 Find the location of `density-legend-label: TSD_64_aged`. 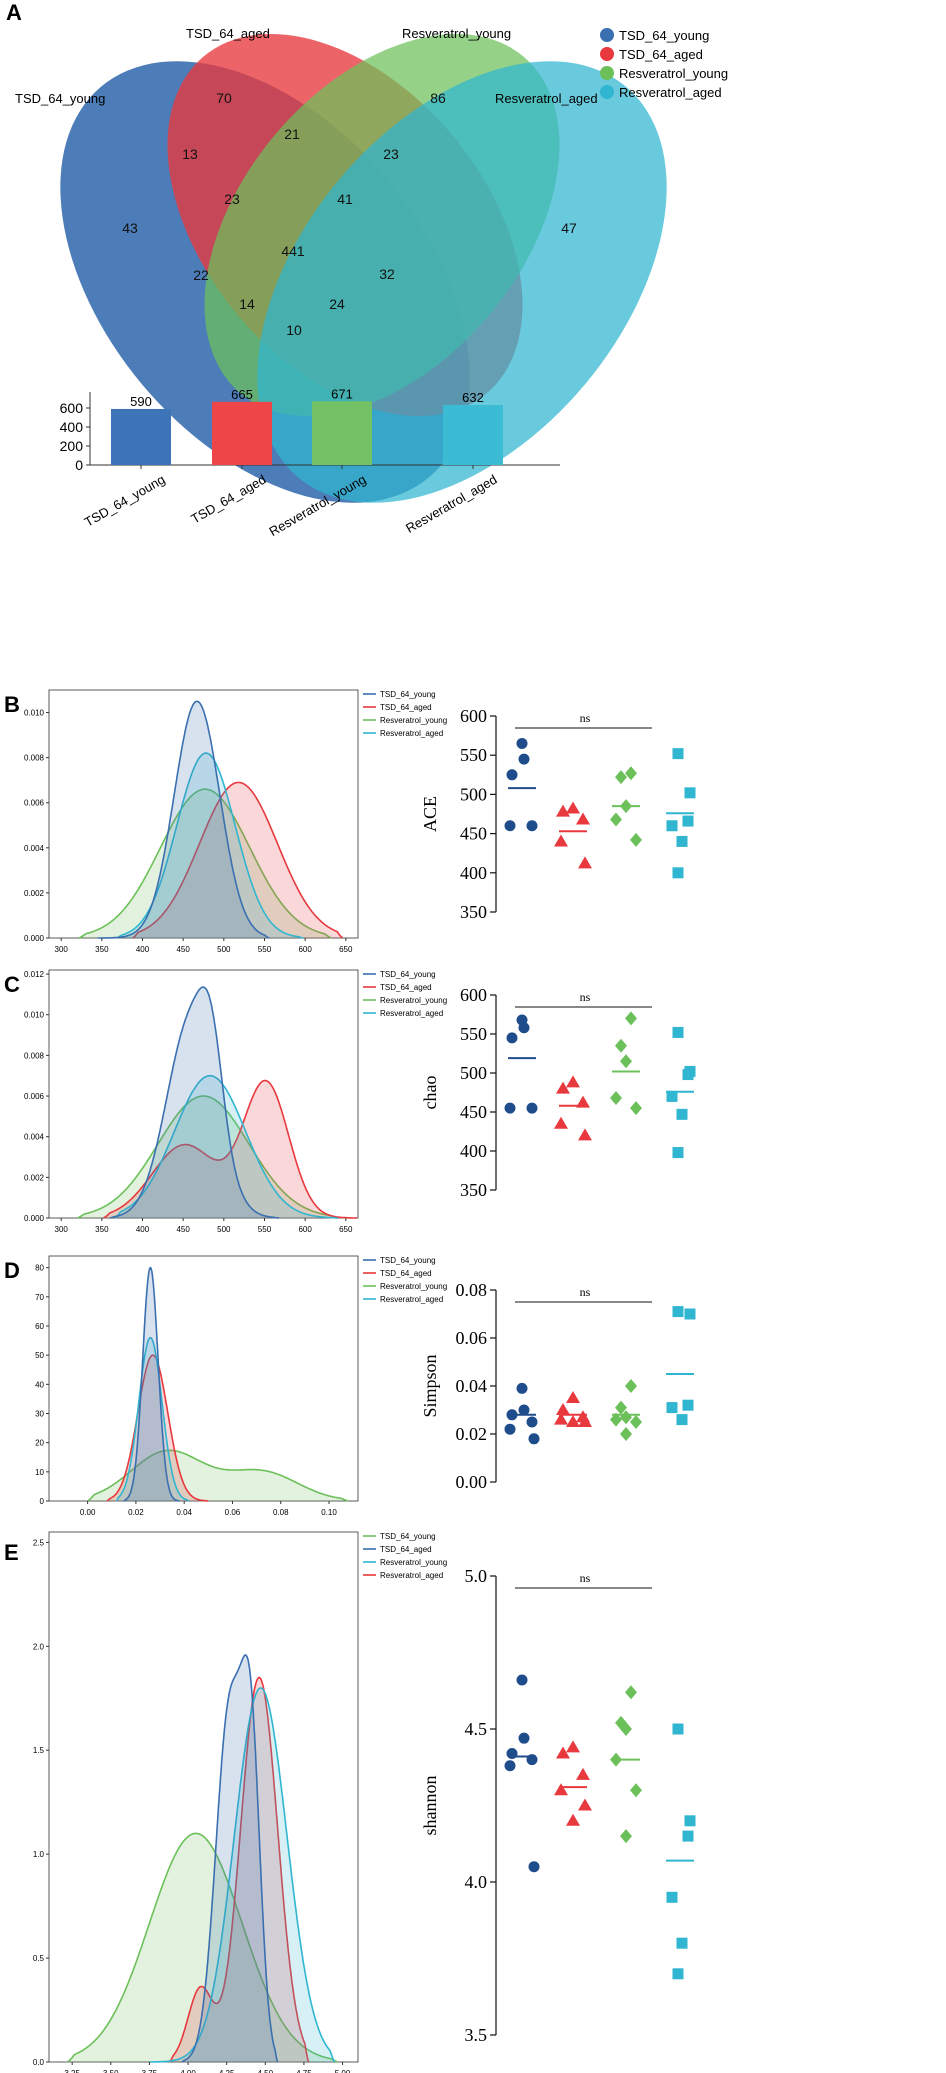

density-legend-label: TSD_64_aged is located at coordinates (406, 987).